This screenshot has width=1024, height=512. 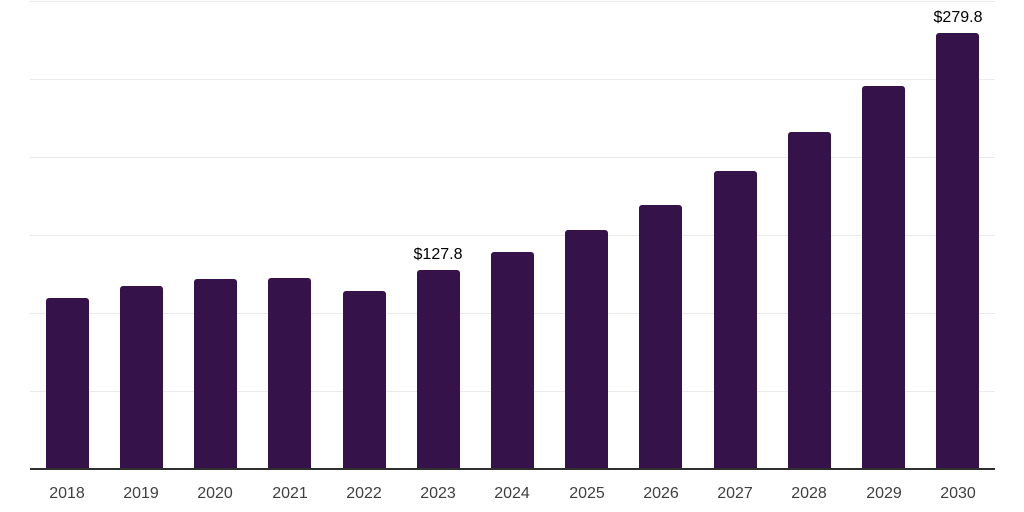 I want to click on data-label-2023: $127.8, so click(x=438, y=254).